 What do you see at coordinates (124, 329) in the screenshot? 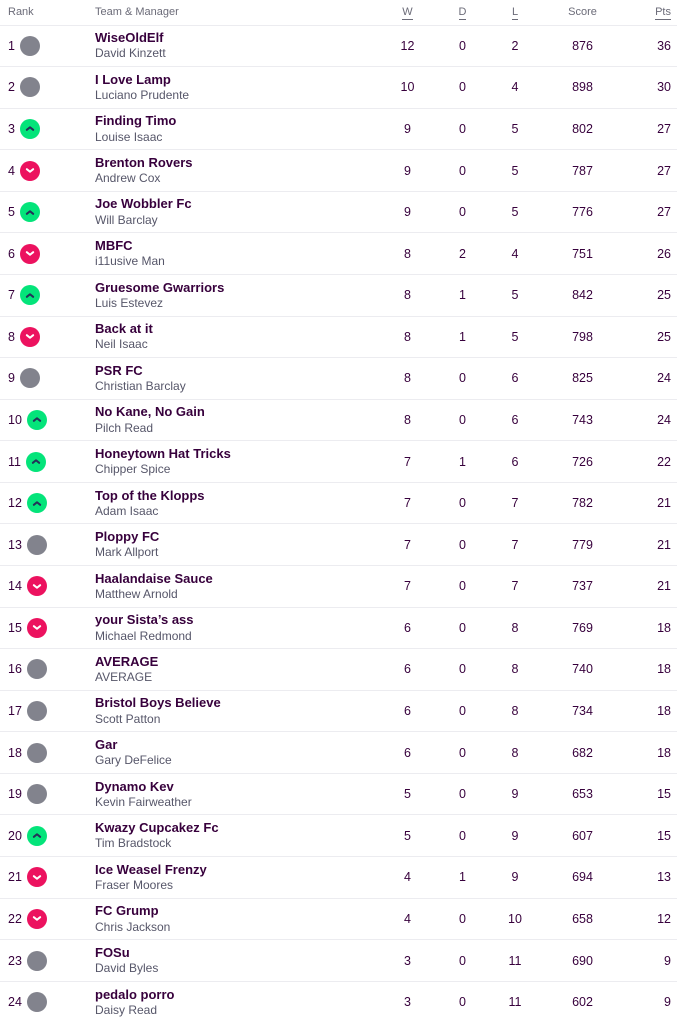
I see `team-name: Back at it` at bounding box center [124, 329].